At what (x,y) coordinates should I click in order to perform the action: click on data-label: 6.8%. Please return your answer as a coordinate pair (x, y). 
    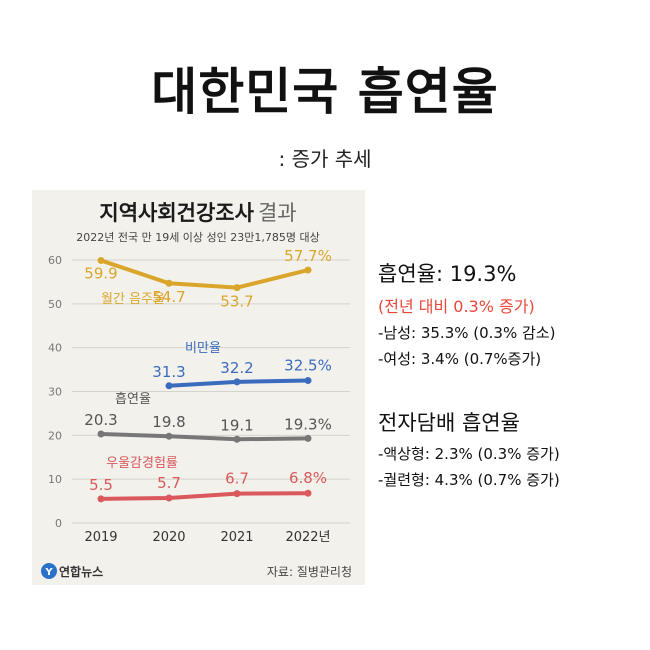
    Looking at the image, I should click on (308, 478).